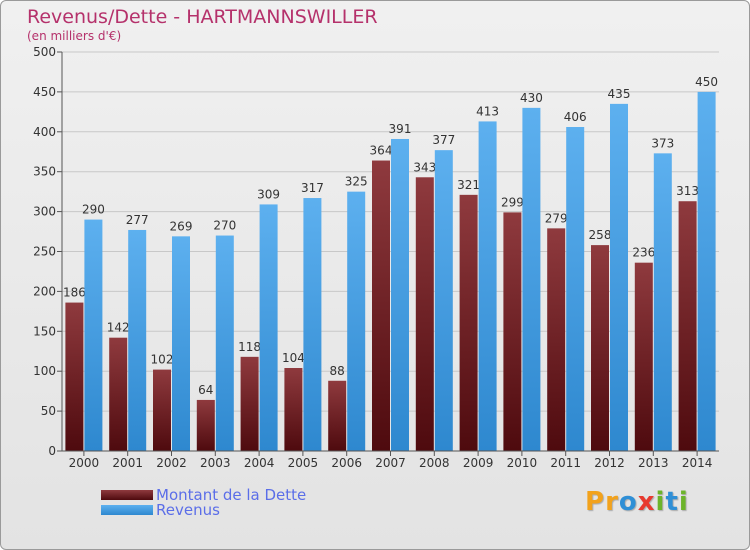 The width and height of the screenshot is (750, 550). Describe the element at coordinates (595, 502) in the screenshot. I see `logo-letter: P` at that location.